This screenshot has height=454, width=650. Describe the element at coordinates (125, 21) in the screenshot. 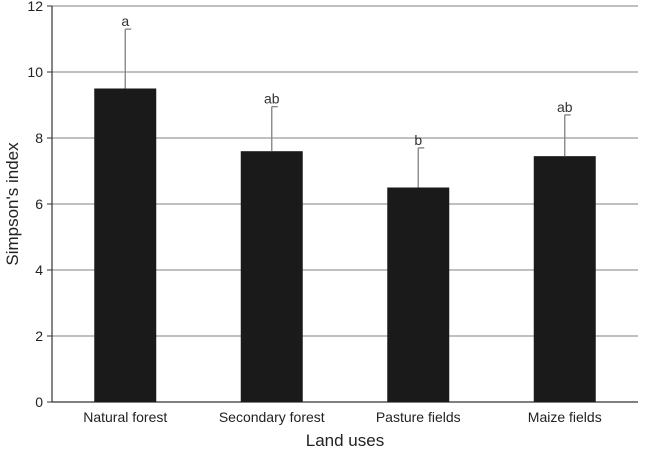

I see `significance-label: a` at that location.